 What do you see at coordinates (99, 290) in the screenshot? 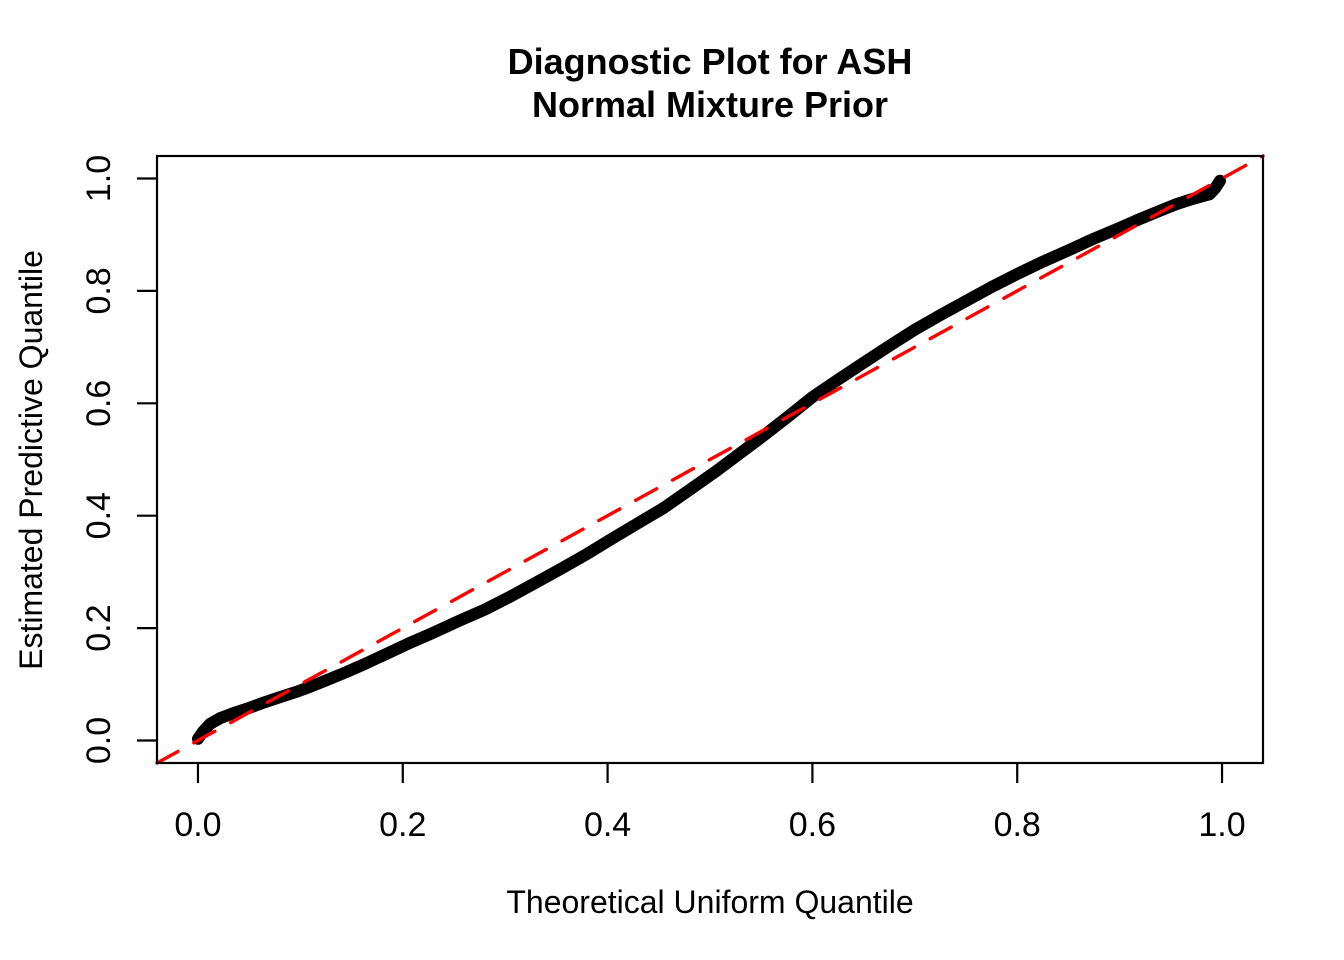
I see `y-axis-tick-label: 0.8` at bounding box center [99, 290].